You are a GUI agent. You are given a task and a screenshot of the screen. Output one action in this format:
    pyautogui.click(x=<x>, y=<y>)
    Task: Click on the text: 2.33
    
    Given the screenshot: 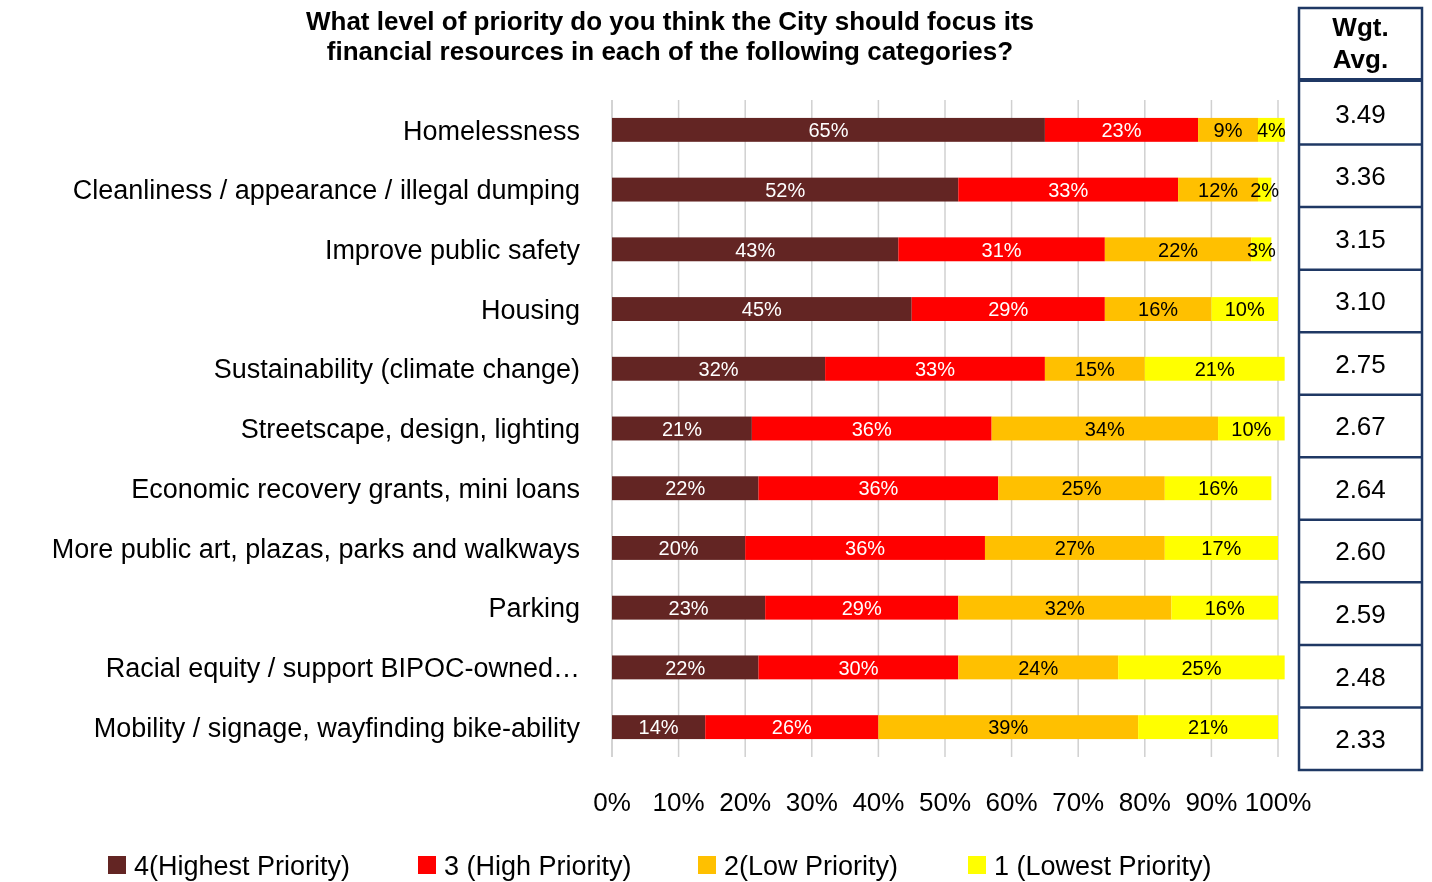 What is the action you would take?
    pyautogui.click(x=1360, y=739)
    